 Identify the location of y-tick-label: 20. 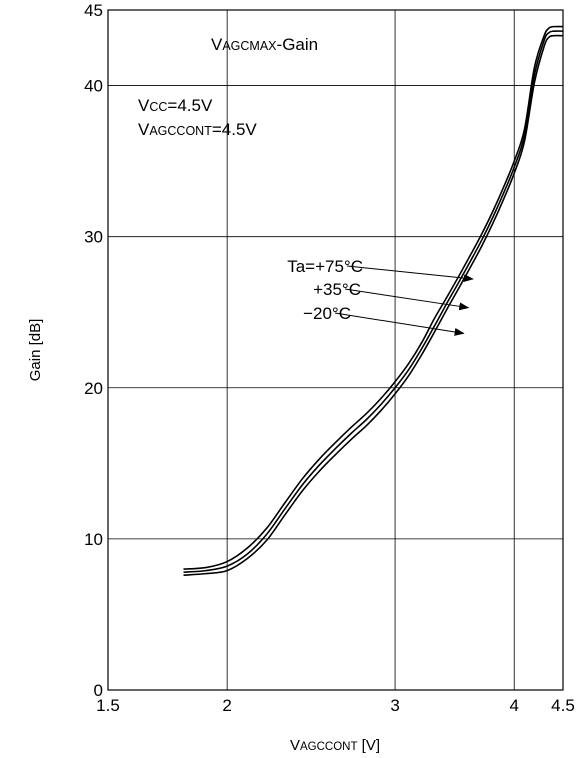
(93, 388).